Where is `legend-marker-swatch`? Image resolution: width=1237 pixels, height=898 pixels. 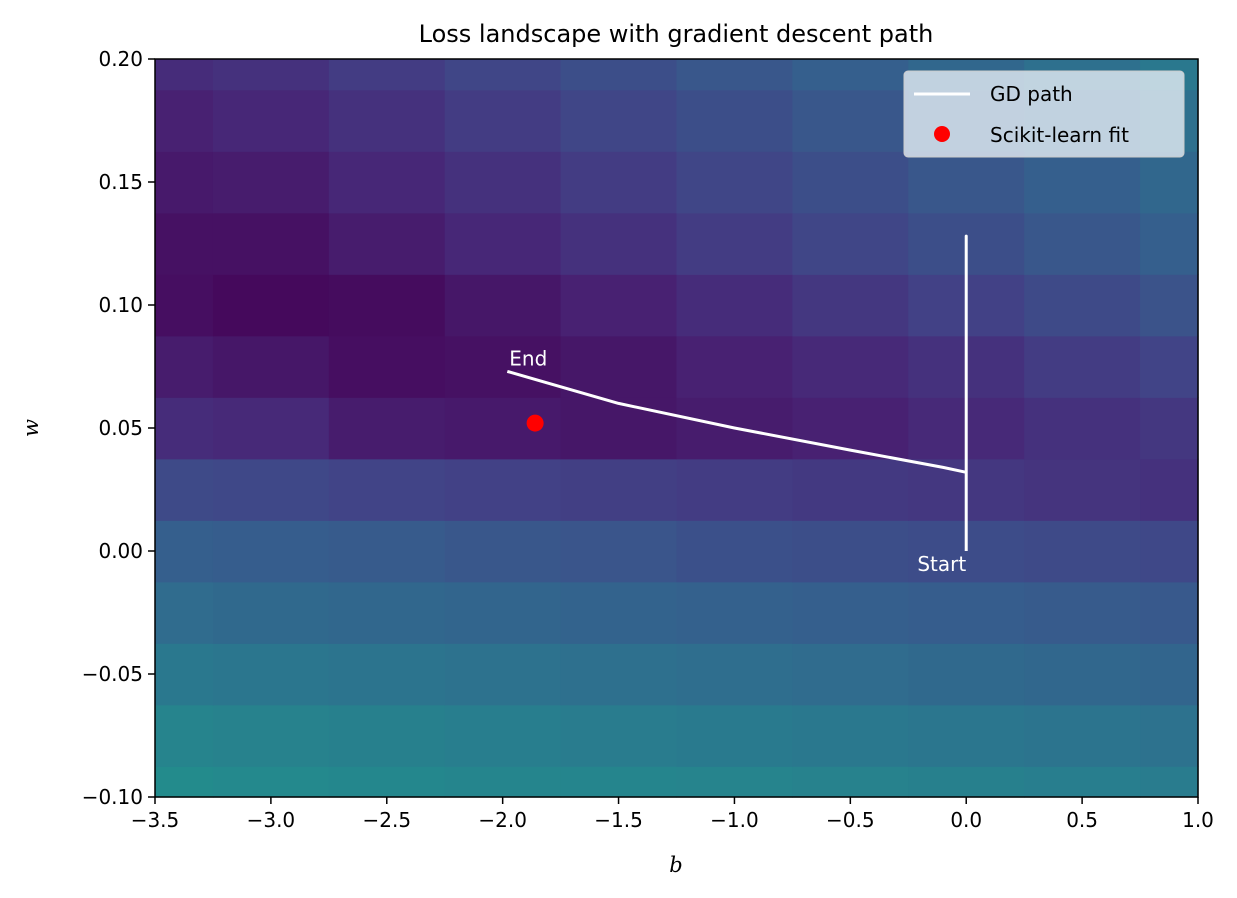 legend-marker-swatch is located at coordinates (942, 134).